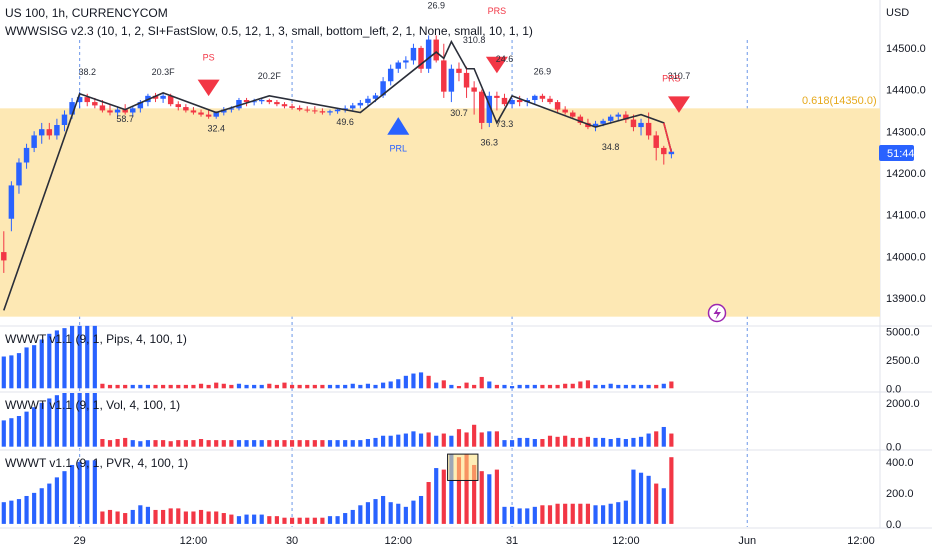 Image resolution: width=932 pixels, height=550 pixels. Describe the element at coordinates (611, 147) in the screenshot. I see `swing-label: 34.8` at that location.